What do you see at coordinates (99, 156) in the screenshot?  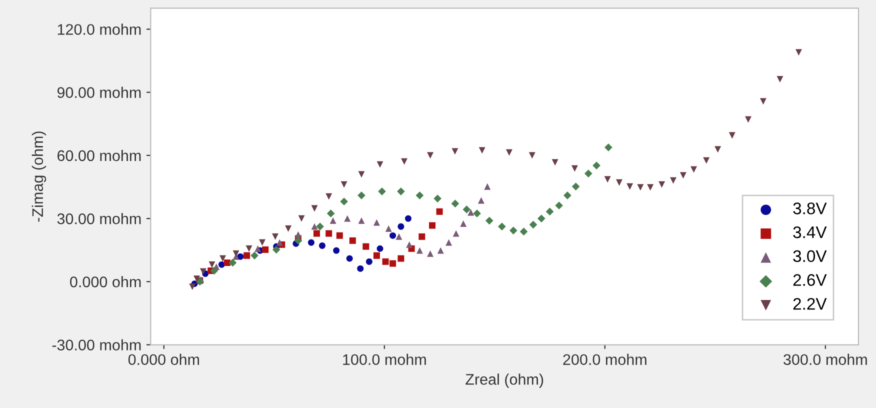 I see `y-tick-label: 60.00 mohm` at bounding box center [99, 156].